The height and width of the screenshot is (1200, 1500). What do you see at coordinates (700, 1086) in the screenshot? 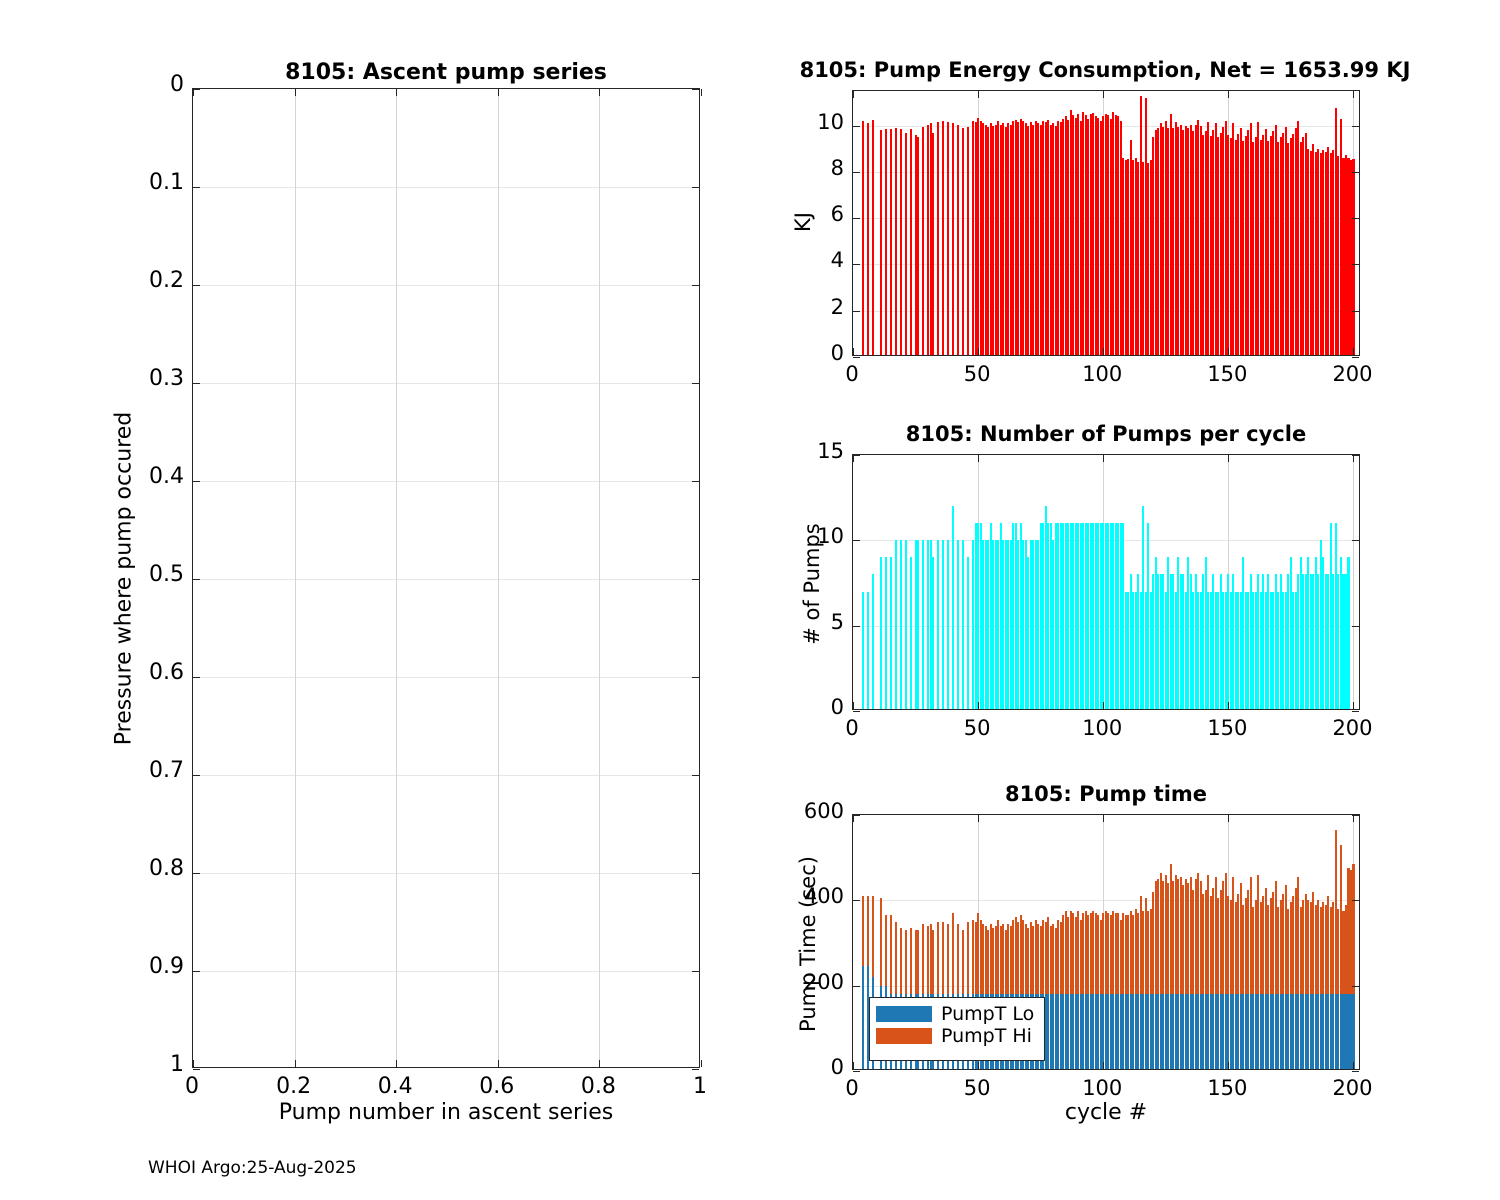
I see `x-tick-label: 1` at bounding box center [700, 1086].